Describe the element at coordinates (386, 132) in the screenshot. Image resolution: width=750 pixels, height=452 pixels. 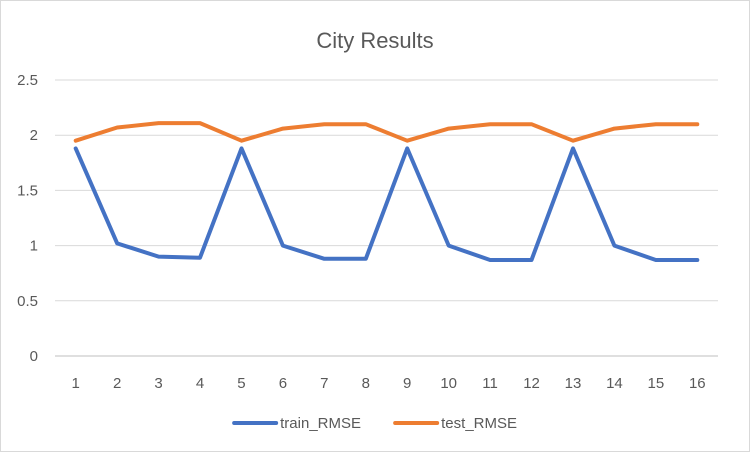
I see `series-line-test_RMSE` at that location.